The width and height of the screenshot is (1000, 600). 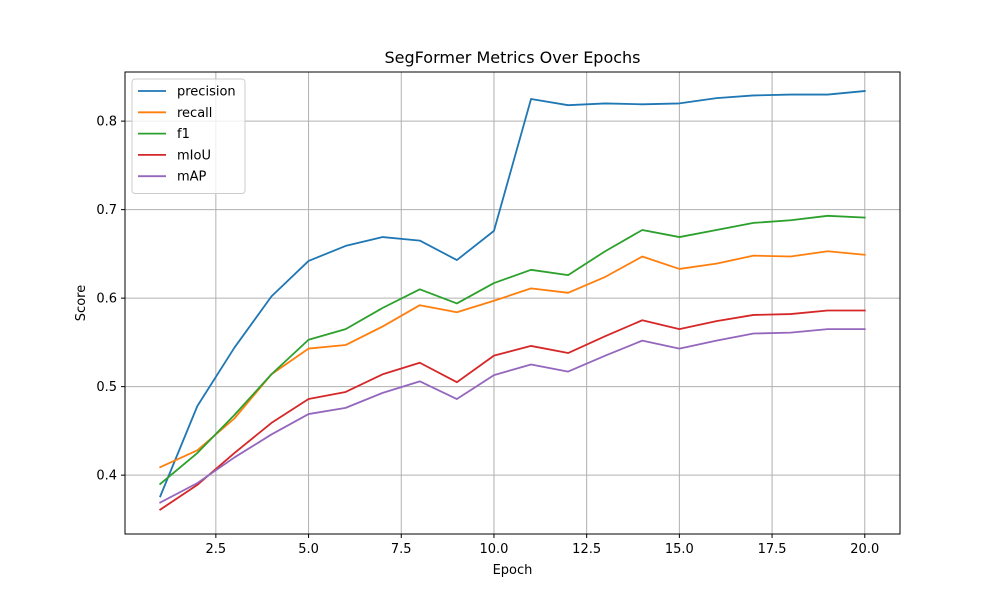 I want to click on y-tick-label: 0.5, so click(x=106, y=387).